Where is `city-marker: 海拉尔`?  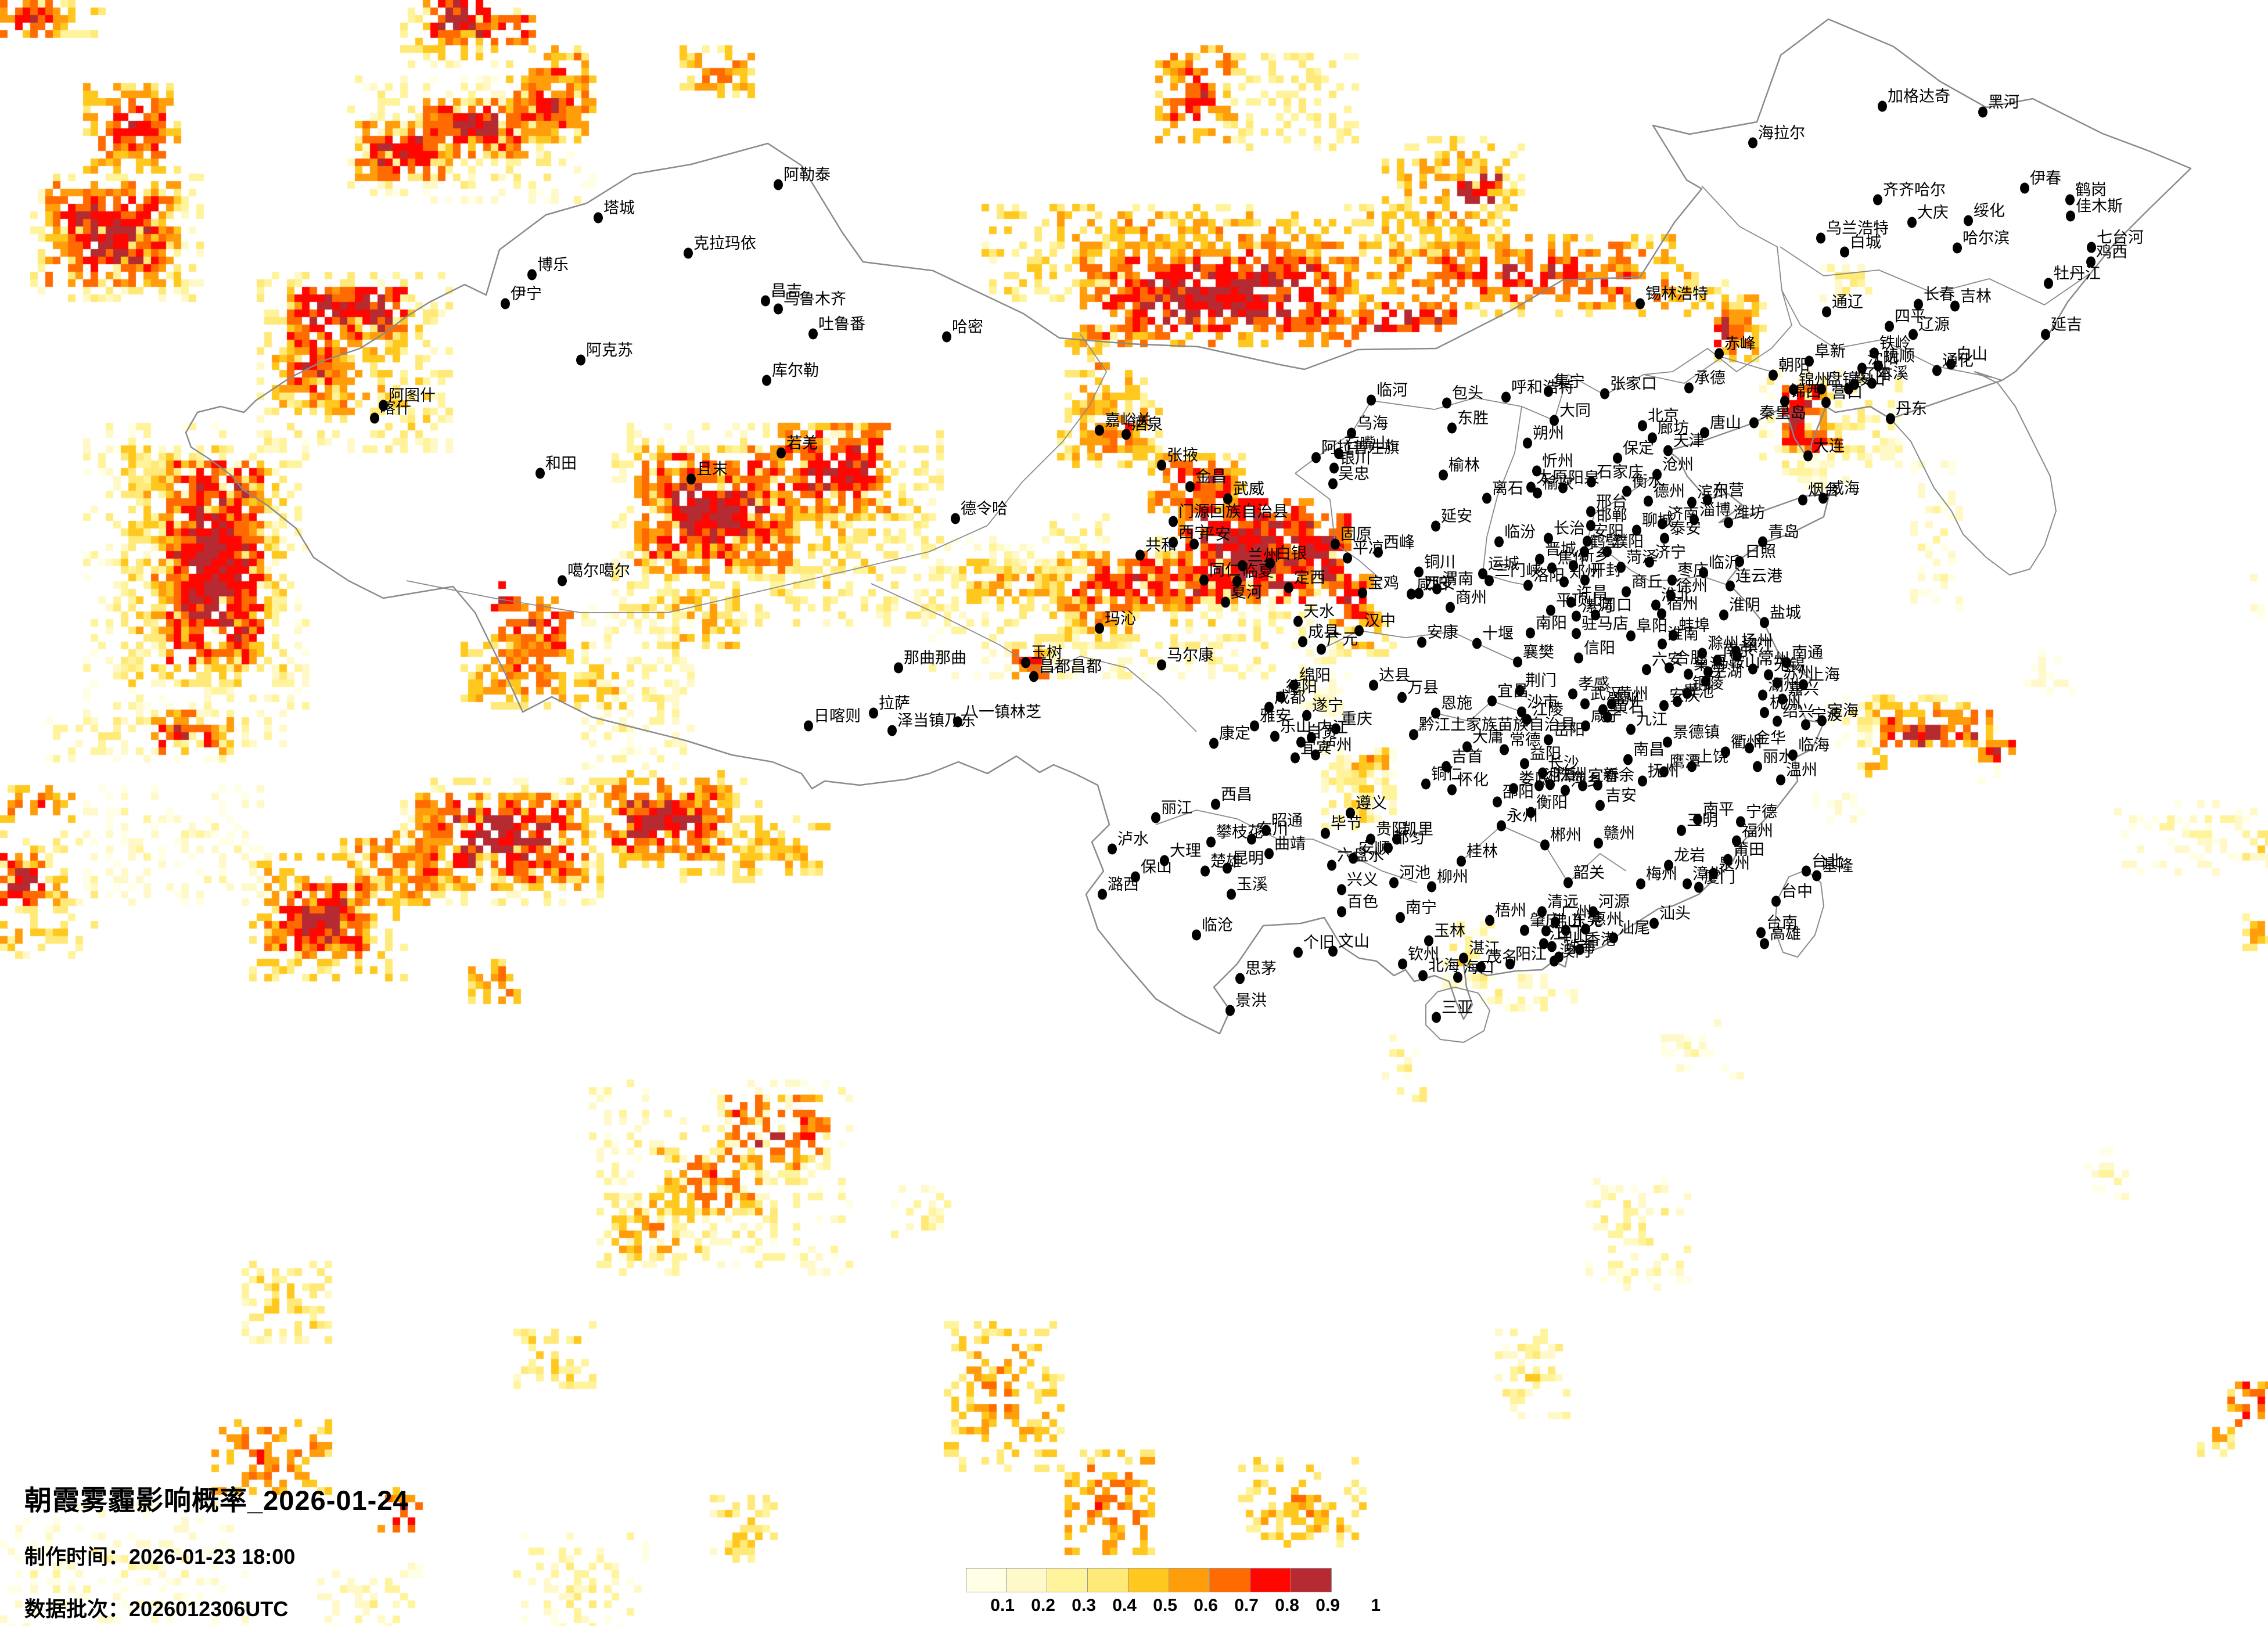 city-marker: 海拉尔 is located at coordinates (1776, 136).